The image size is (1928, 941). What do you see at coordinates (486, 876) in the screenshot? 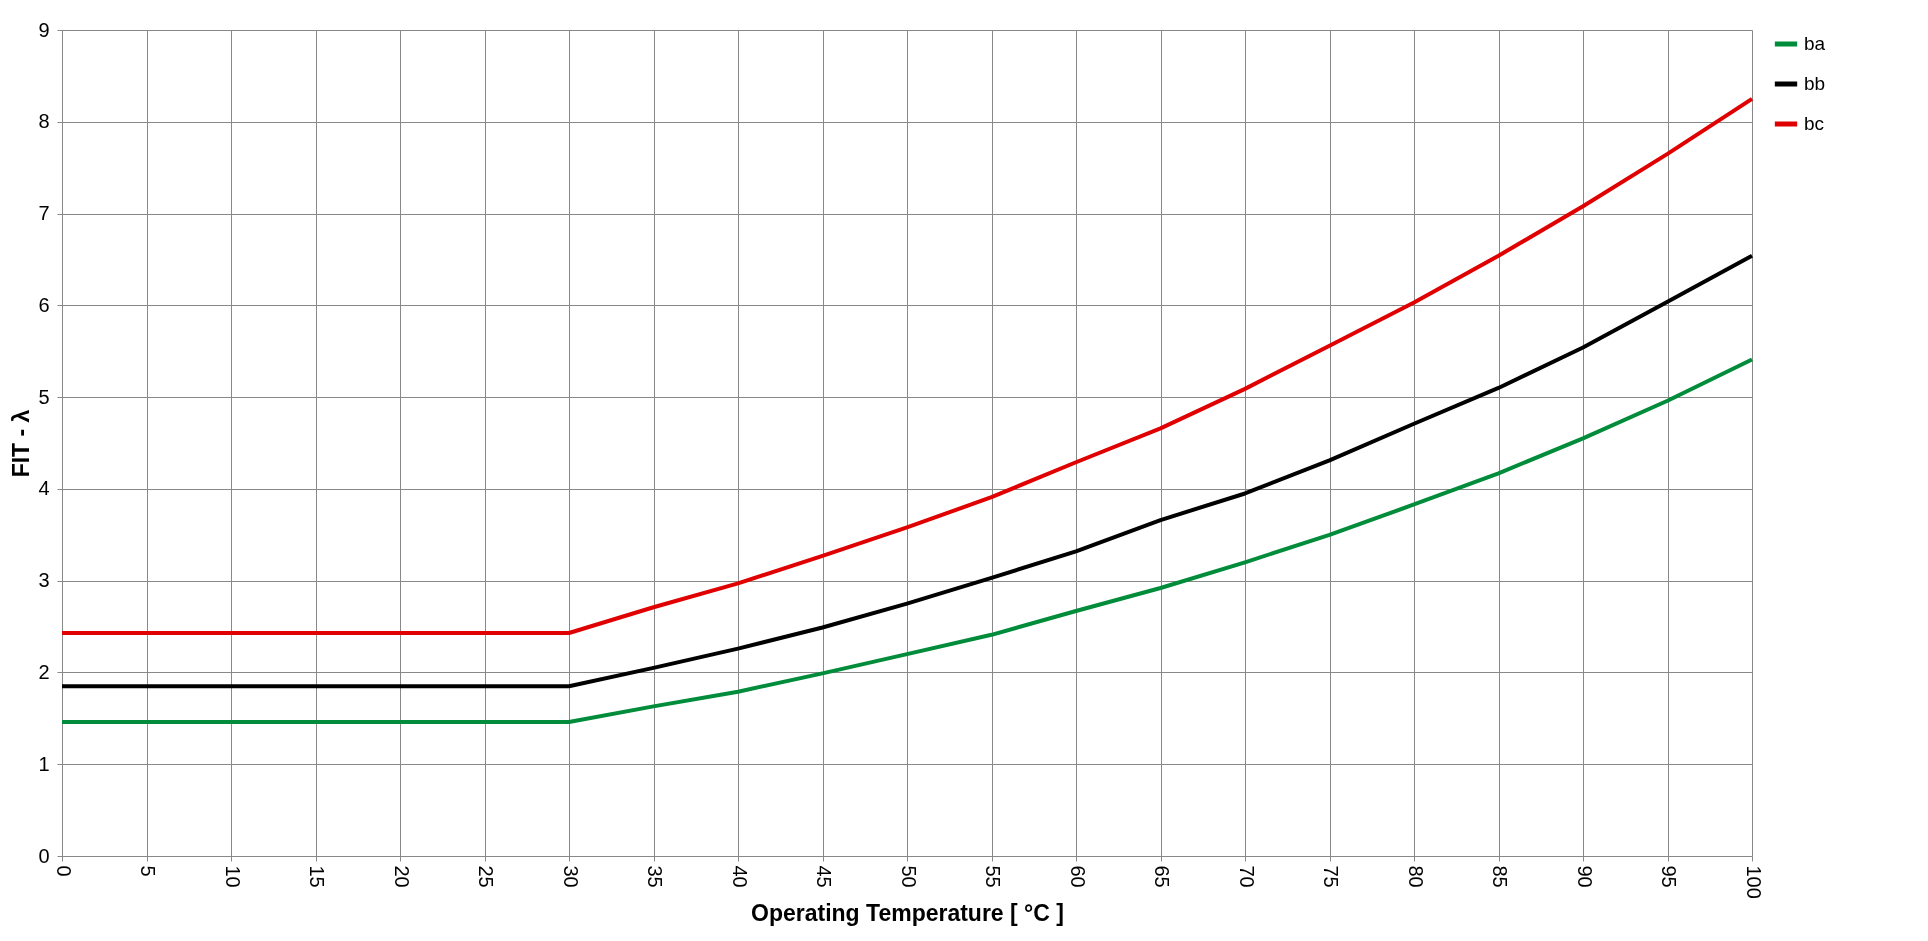
I see `x-tick-label: 25` at bounding box center [486, 876].